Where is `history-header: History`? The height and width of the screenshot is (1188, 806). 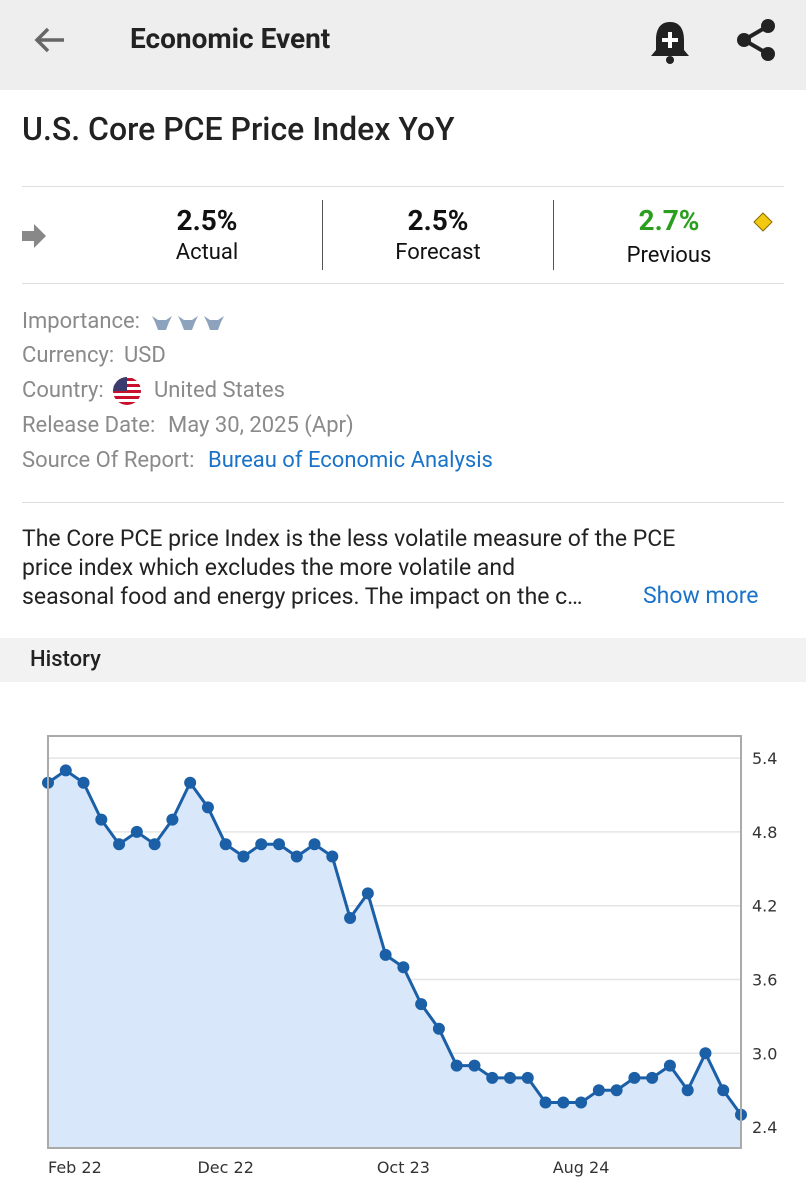 history-header: History is located at coordinates (403, 660).